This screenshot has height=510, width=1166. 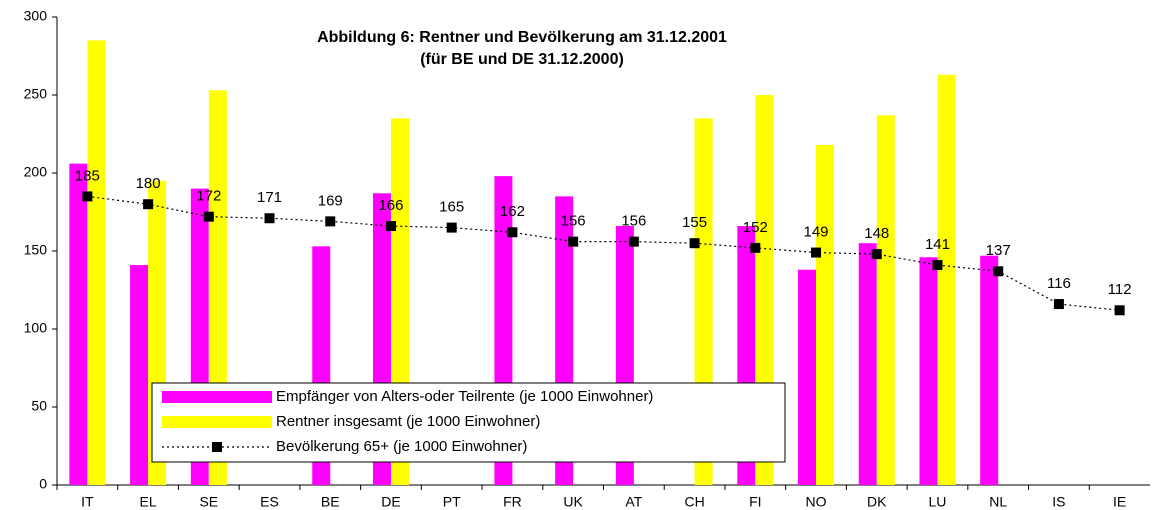 I want to click on x-tick-label: ES, so click(x=269, y=502).